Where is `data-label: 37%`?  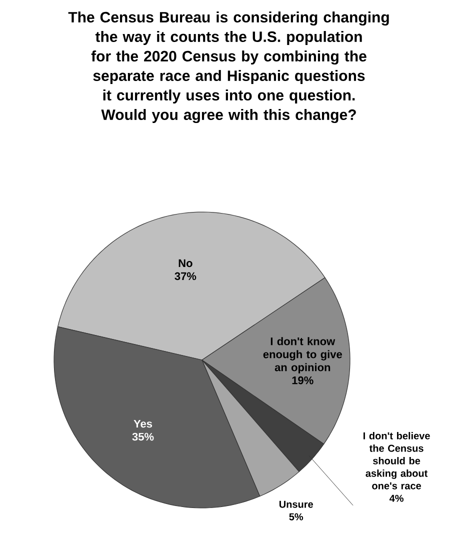 data-label: 37% is located at coordinates (185, 276).